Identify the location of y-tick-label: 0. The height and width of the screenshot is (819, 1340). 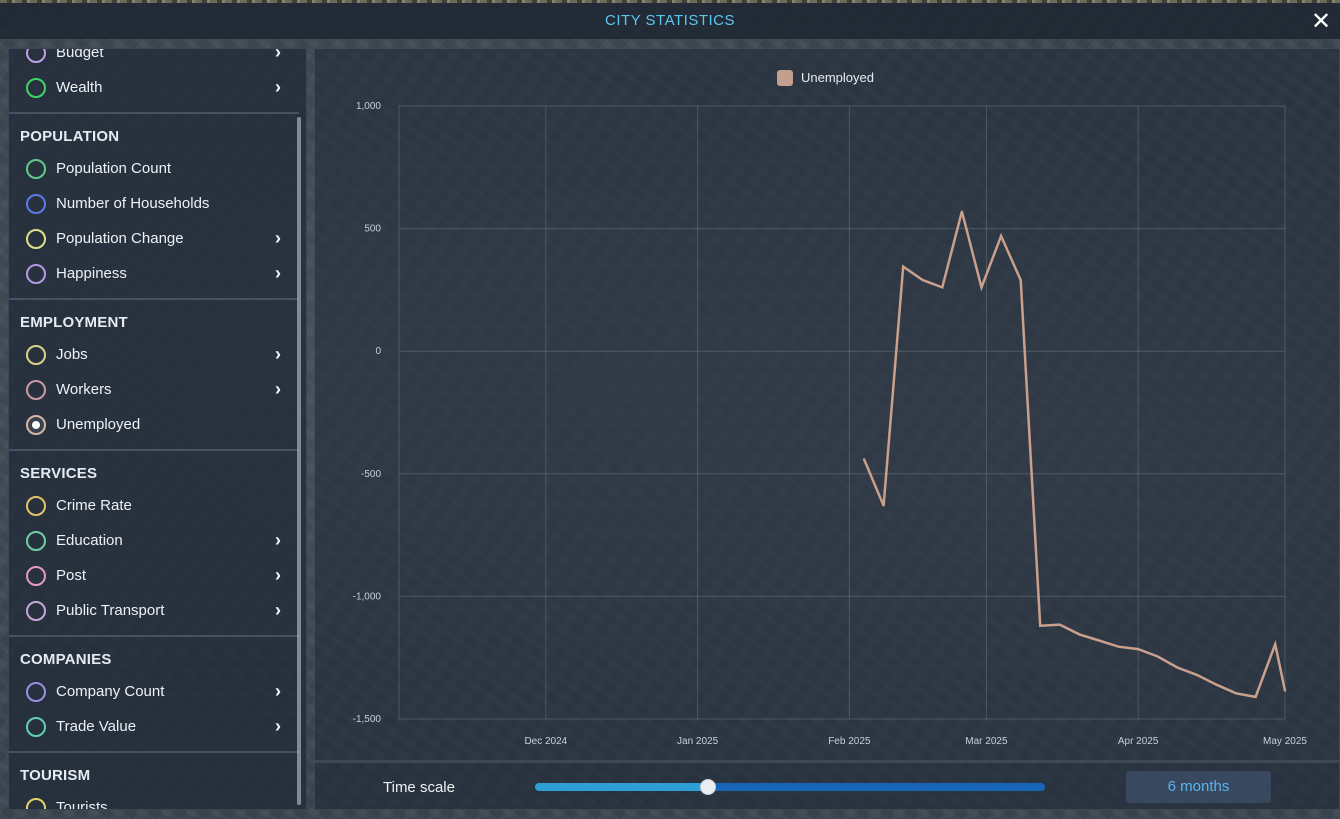
(378, 351).